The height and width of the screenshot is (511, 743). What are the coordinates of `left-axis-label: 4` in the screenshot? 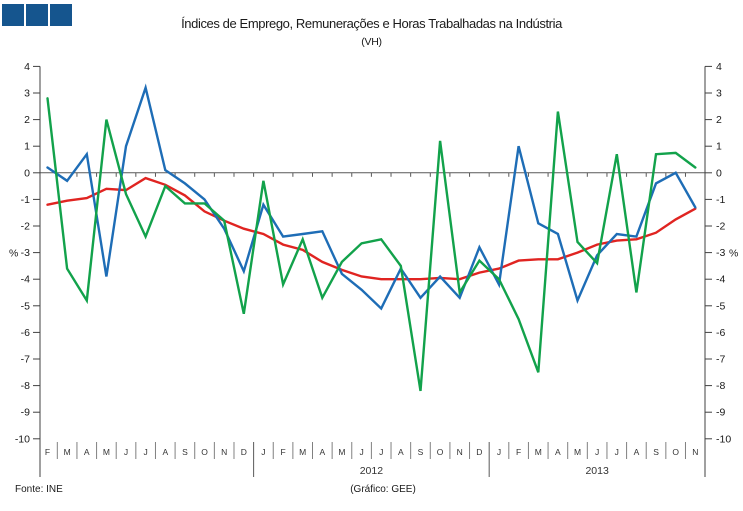 It's located at (27, 67).